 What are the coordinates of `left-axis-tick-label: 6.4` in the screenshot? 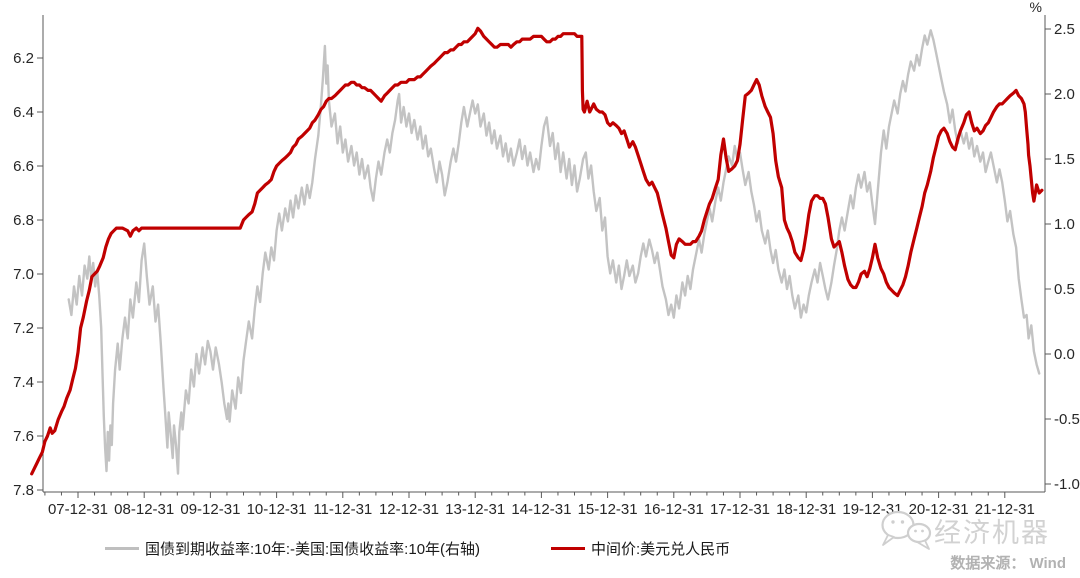 It's located at (23, 112).